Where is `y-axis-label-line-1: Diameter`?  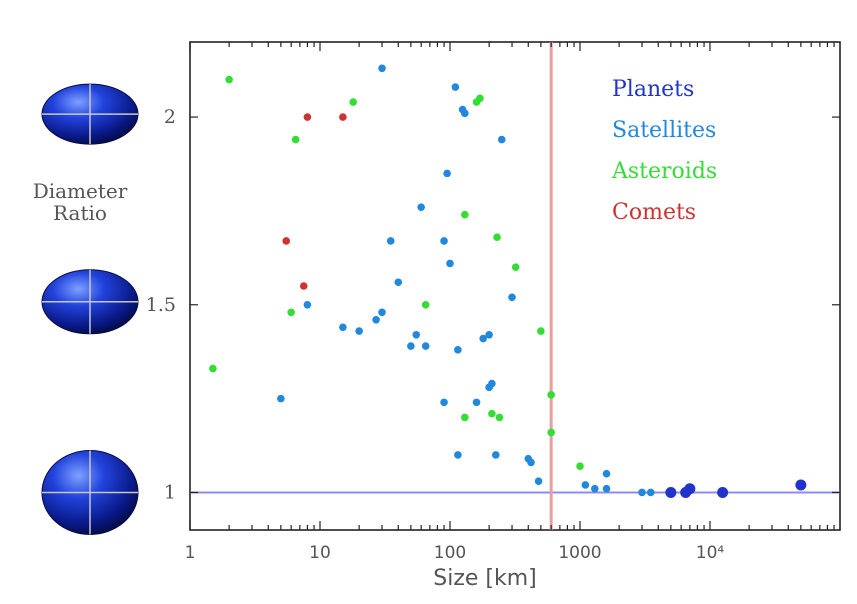
y-axis-label-line-1: Diameter is located at coordinates (80, 191).